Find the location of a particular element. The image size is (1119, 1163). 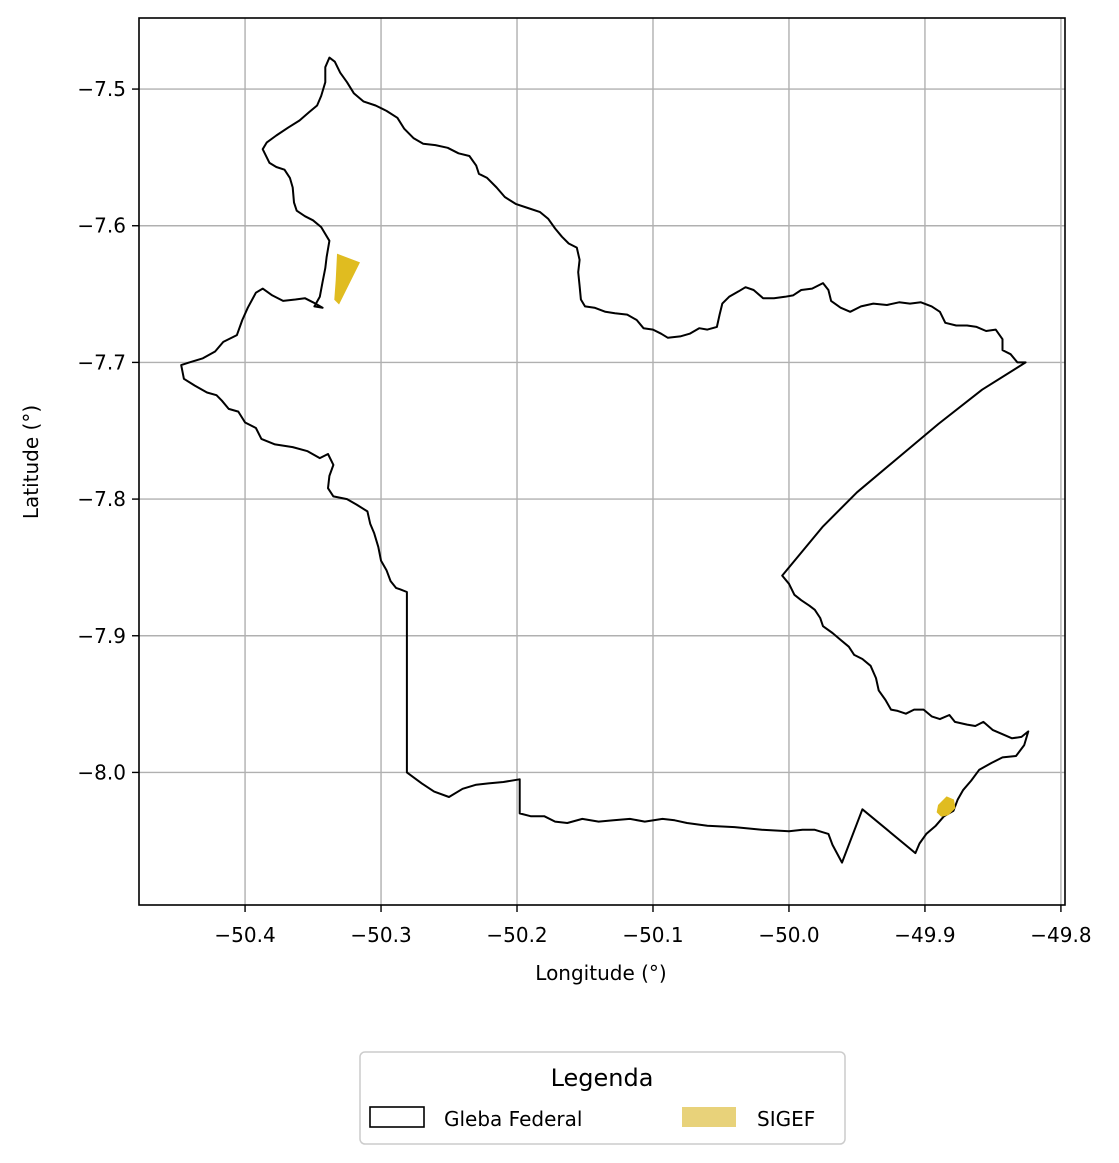

x-tick-label: −50.4 is located at coordinates (244, 935).